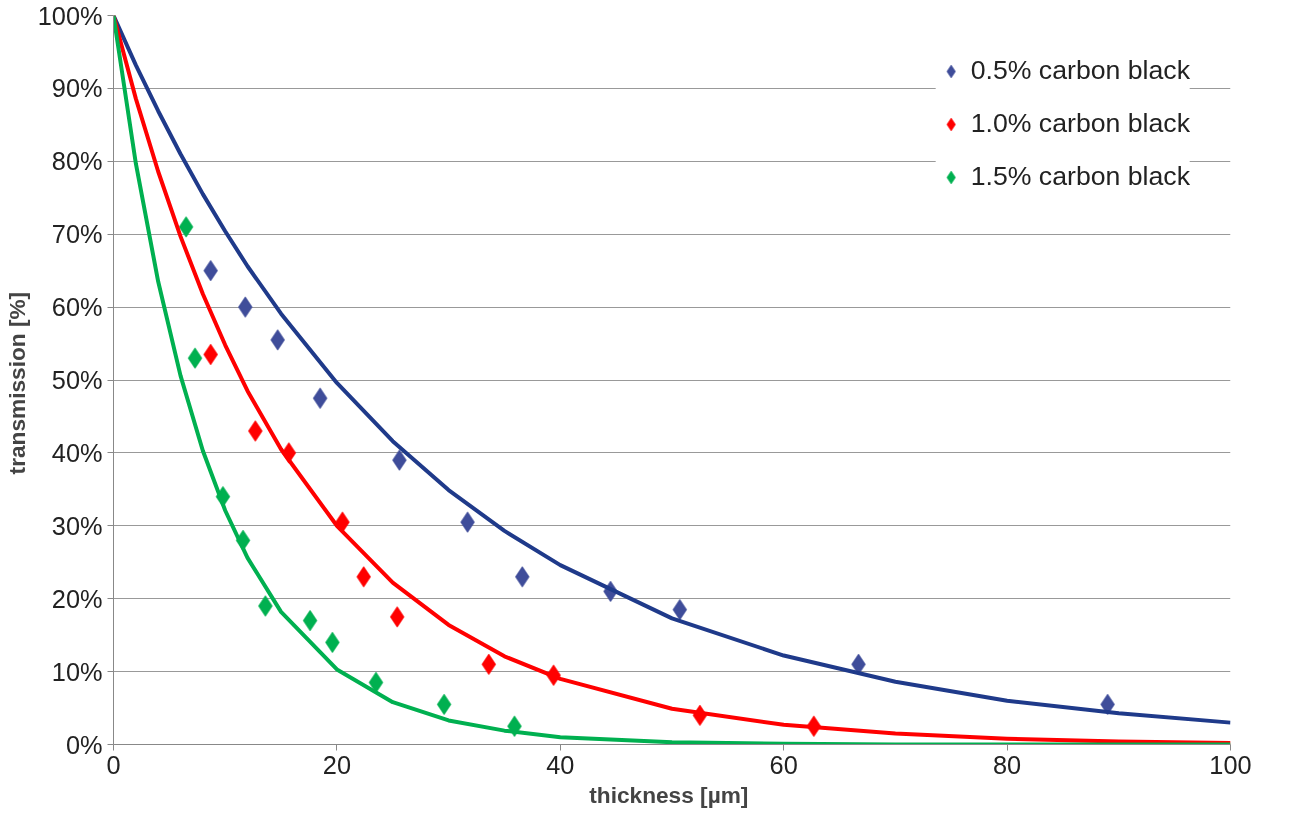 This screenshot has width=1291, height=823. Describe the element at coordinates (113, 764) in the screenshot. I see `x-tick-label: 0` at that location.